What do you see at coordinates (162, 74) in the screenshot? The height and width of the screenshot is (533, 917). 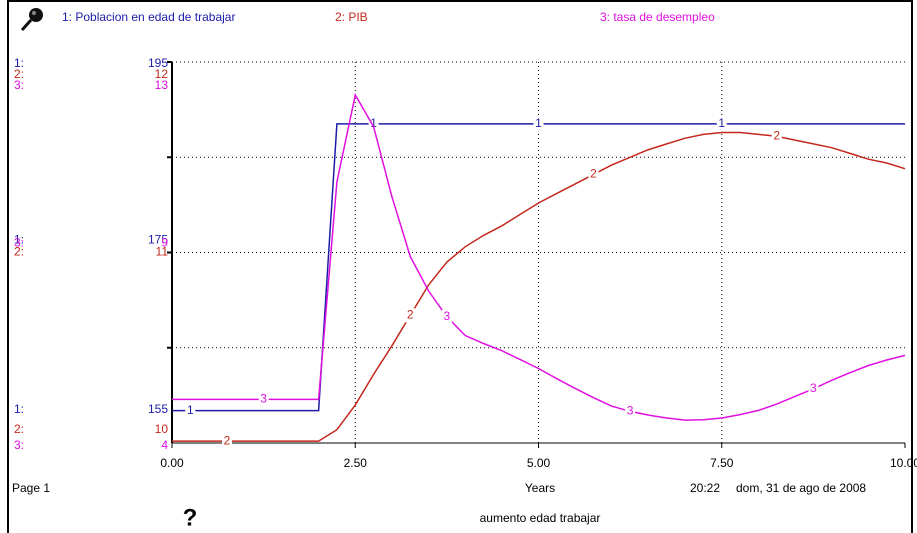 I see `y-tick-label: 12` at bounding box center [162, 74].